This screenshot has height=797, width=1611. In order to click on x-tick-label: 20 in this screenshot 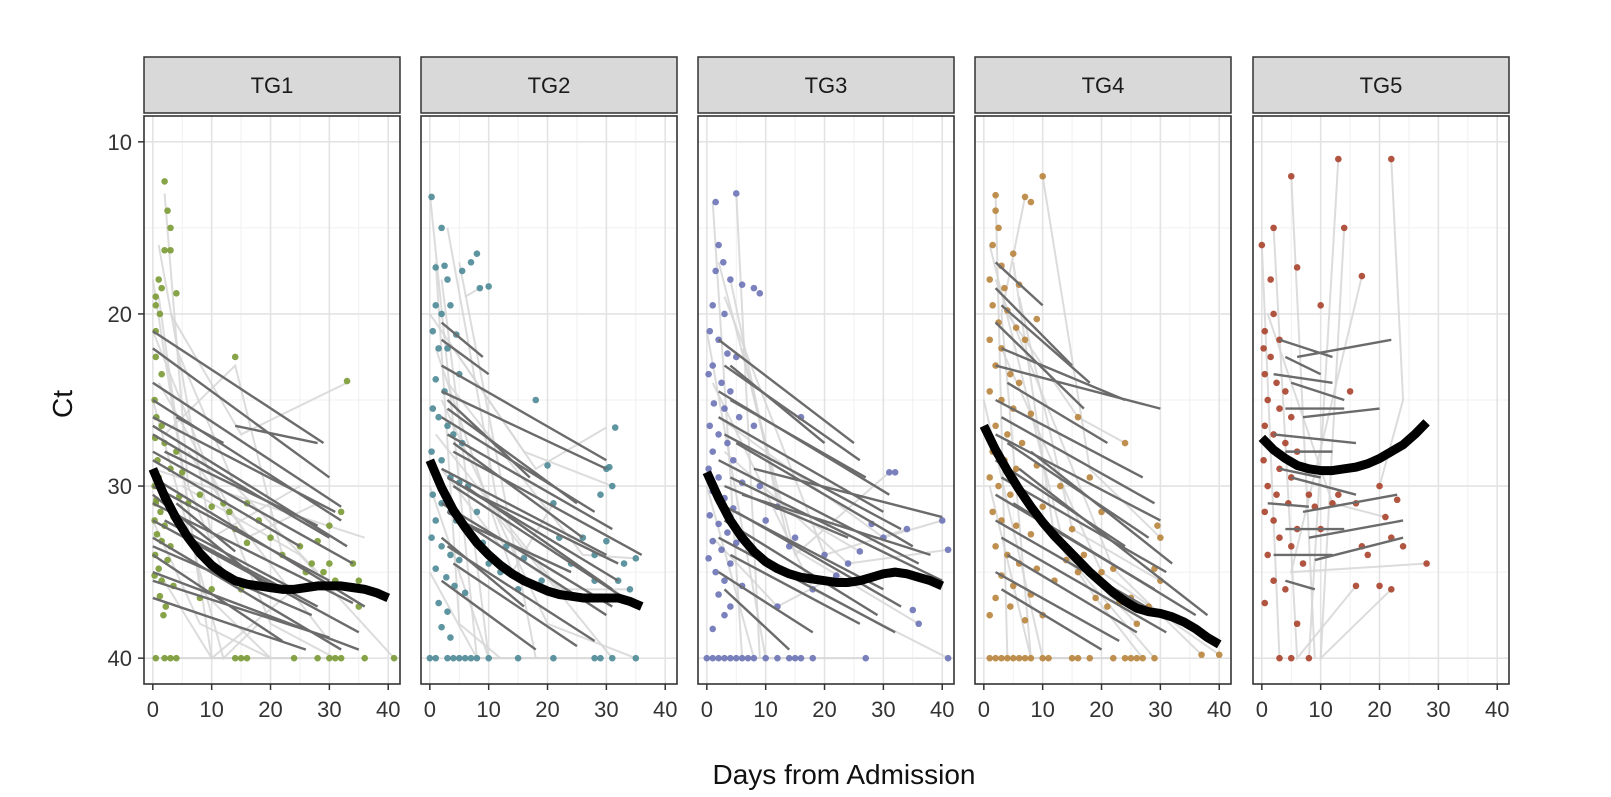, I will do `click(824, 709)`.